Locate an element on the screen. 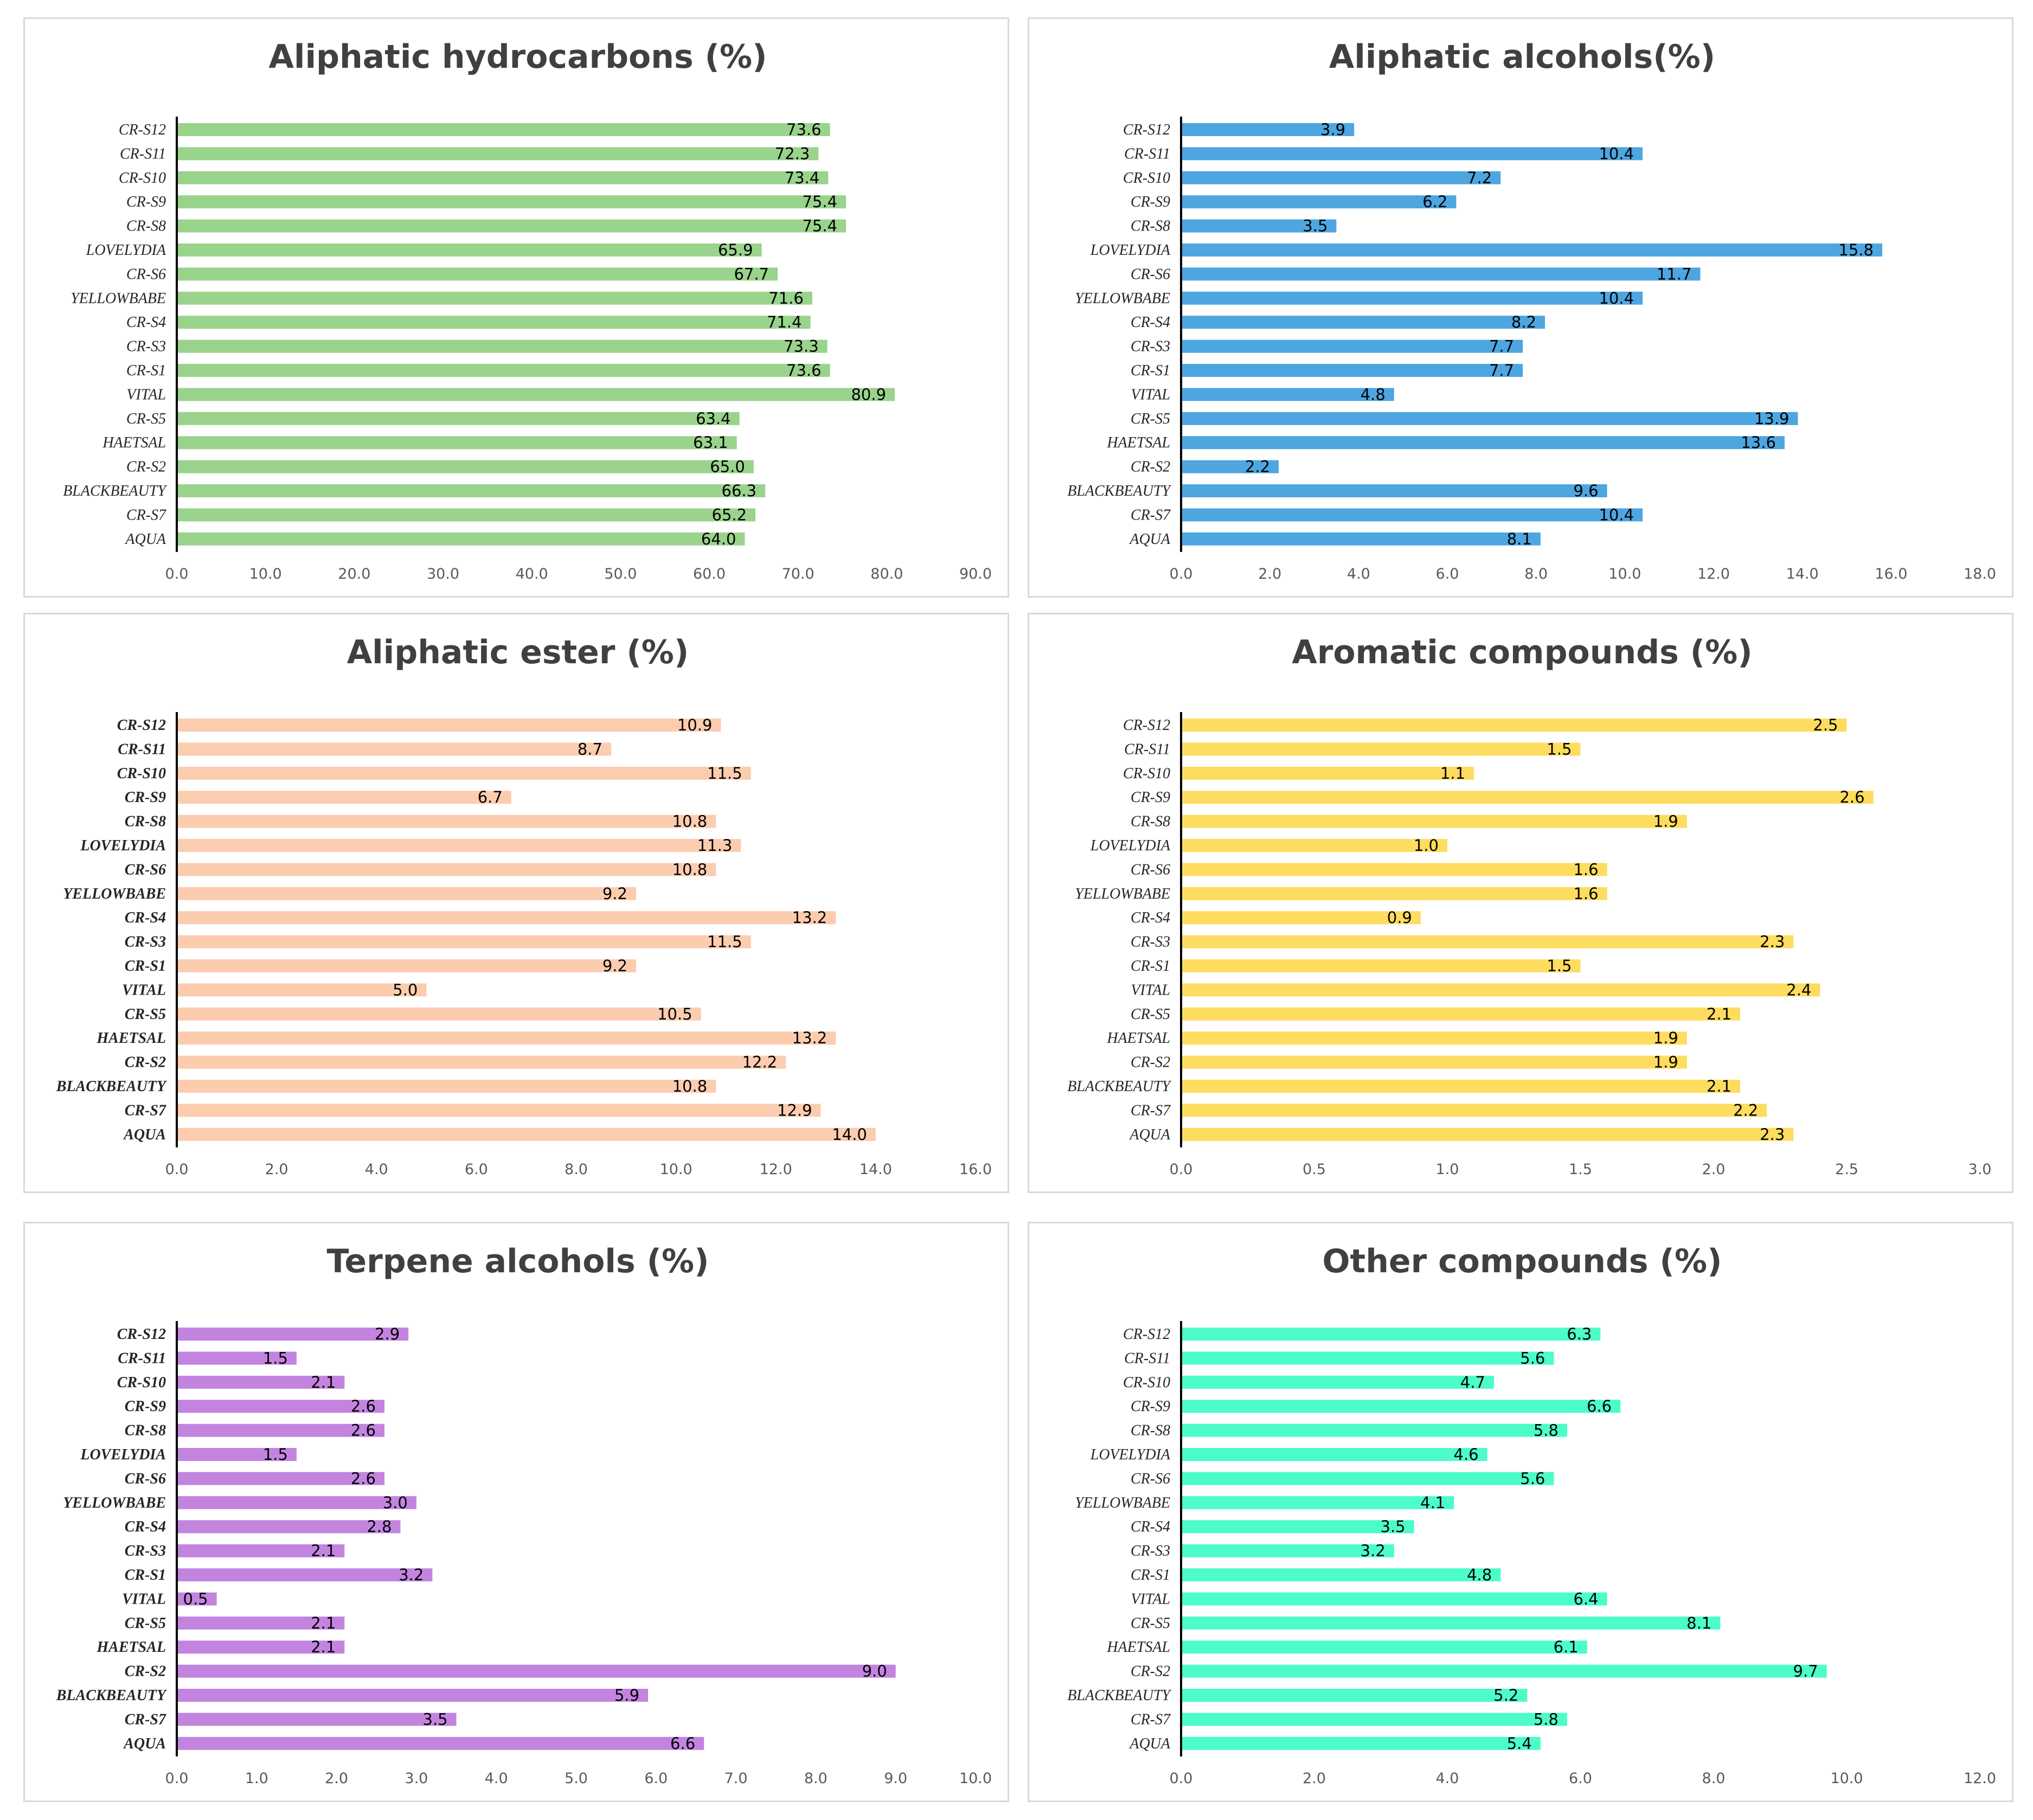 Image resolution: width=2033 pixels, height=1820 pixels. data-label: 8.1 is located at coordinates (1519, 539).